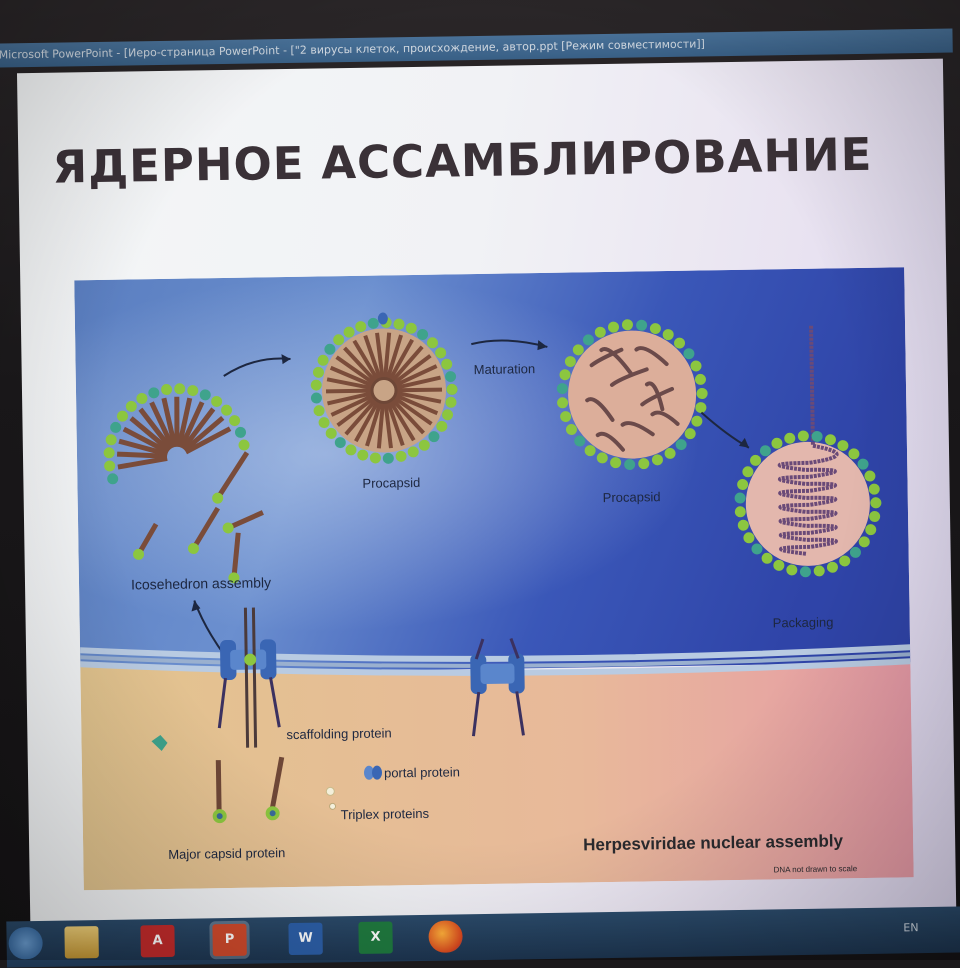  Describe the element at coordinates (339, 733) in the screenshot. I see `label-scaffolding-protein: scaffolding protein` at that location.